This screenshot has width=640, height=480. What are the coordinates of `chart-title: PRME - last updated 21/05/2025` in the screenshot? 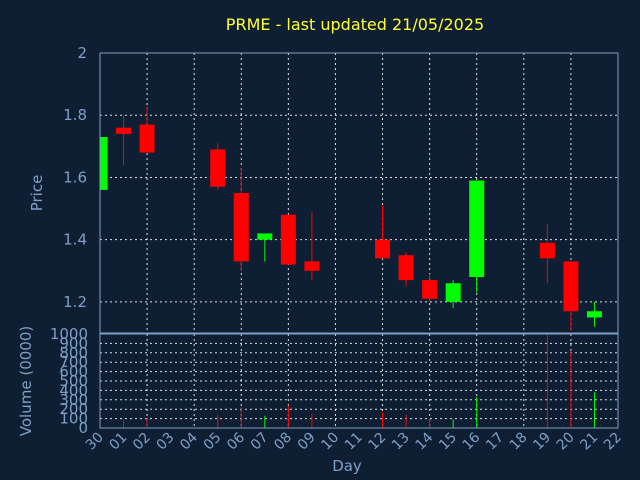 It's located at (355, 24).